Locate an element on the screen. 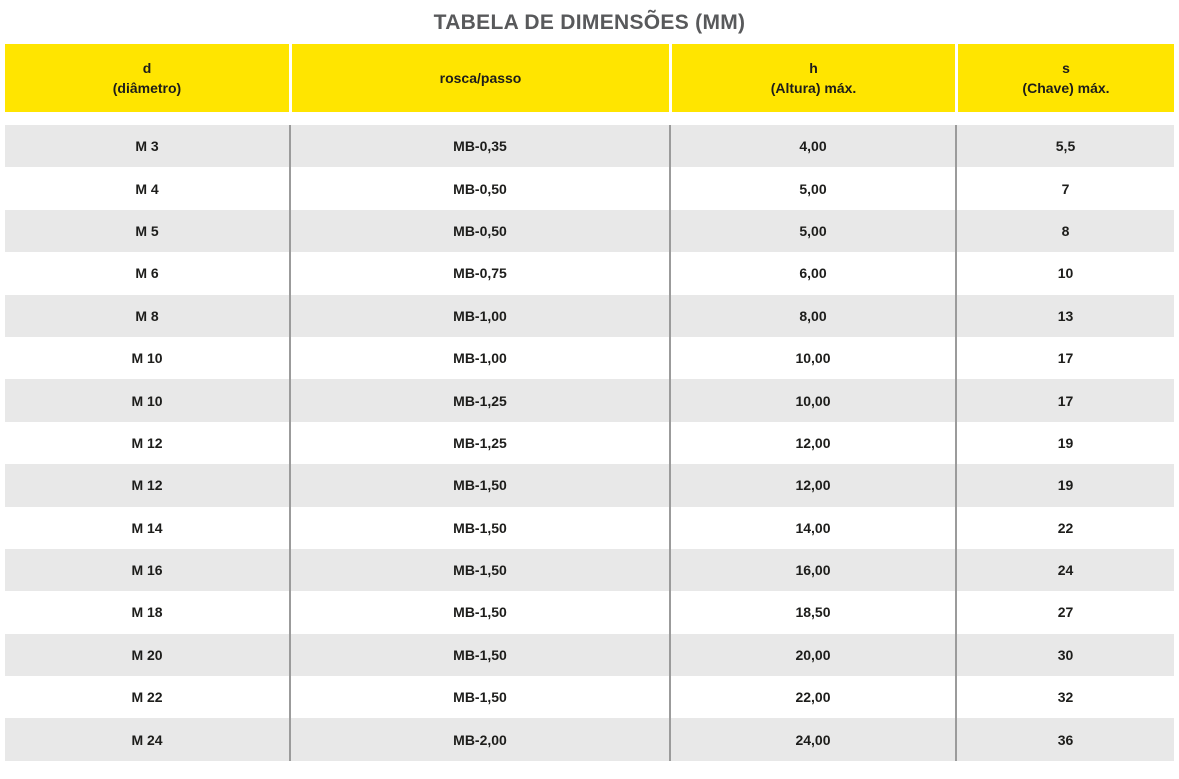 The height and width of the screenshot is (779, 1179). table-row: M 22 MB-1,50 22,00 32 is located at coordinates (589, 697).